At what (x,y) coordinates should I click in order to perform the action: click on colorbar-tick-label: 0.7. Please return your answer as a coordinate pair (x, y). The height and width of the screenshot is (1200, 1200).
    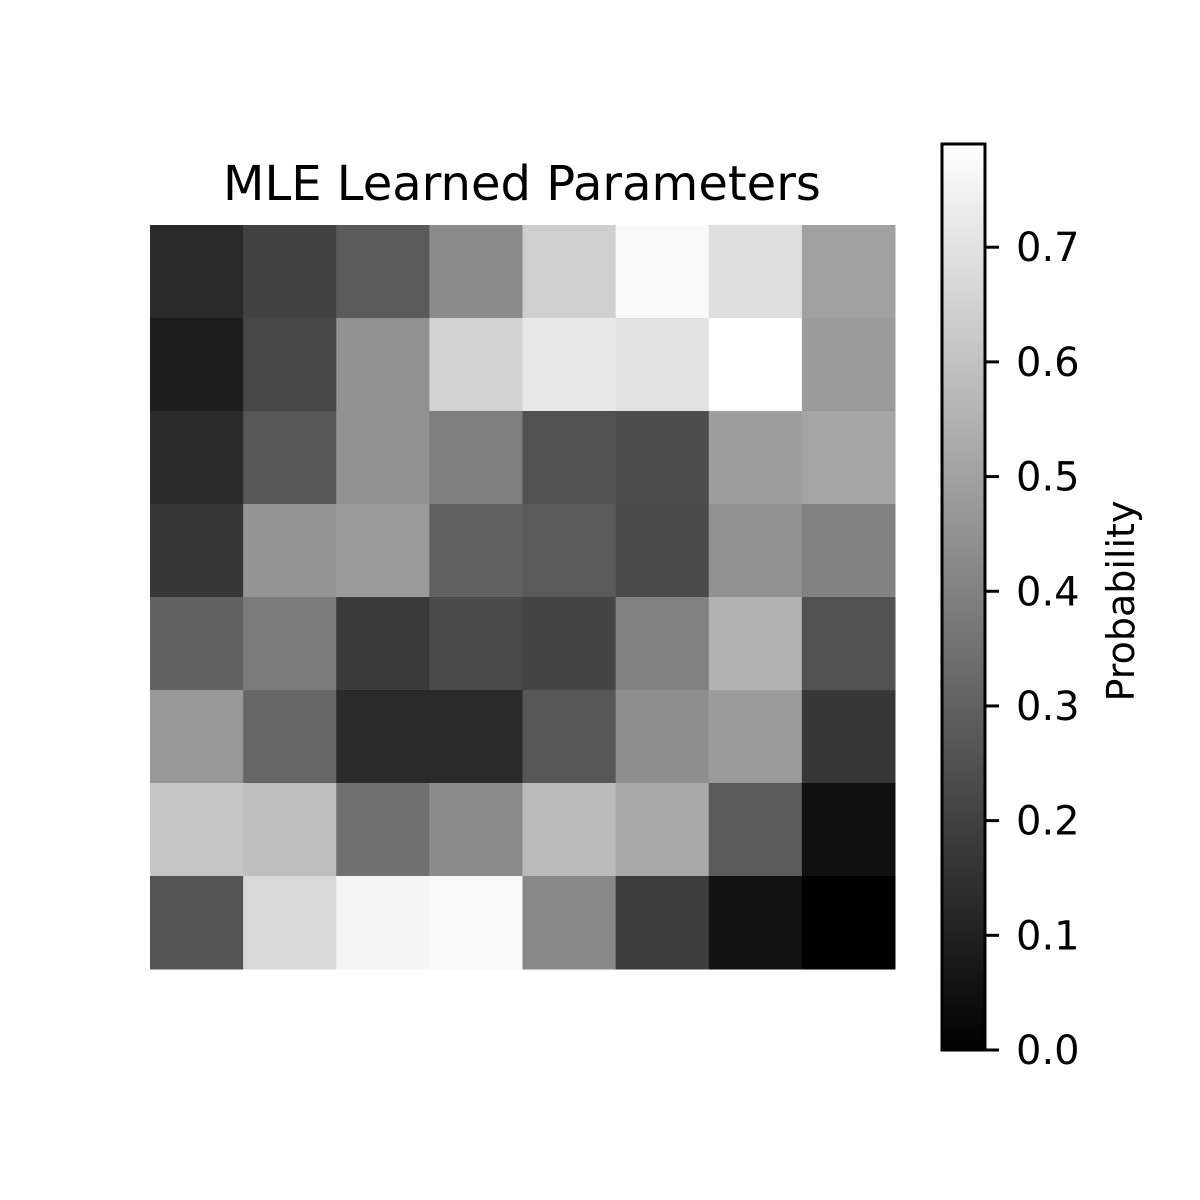
    Looking at the image, I should click on (1048, 248).